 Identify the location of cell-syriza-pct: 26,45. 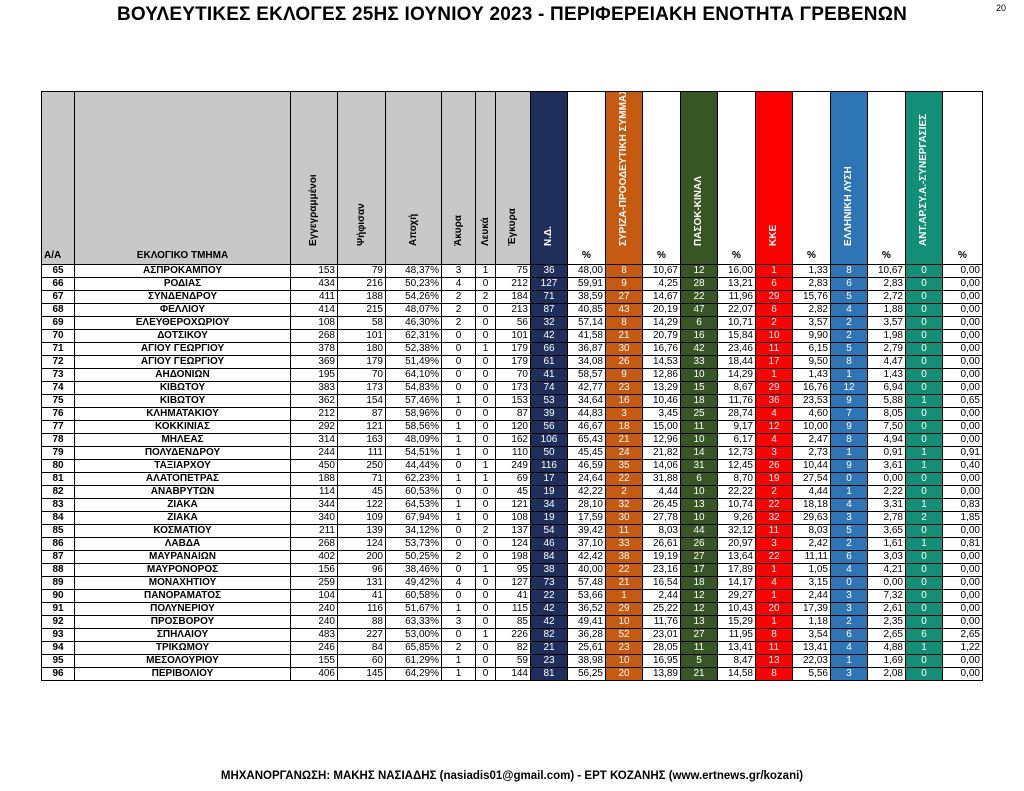
(661, 505).